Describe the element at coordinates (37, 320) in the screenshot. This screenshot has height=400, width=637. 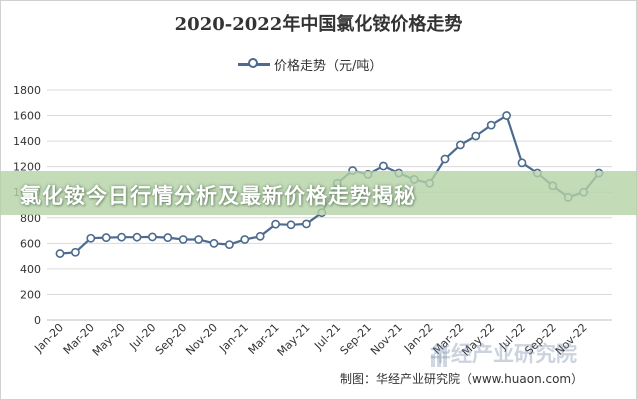
I see `y-tick-label: 0` at that location.